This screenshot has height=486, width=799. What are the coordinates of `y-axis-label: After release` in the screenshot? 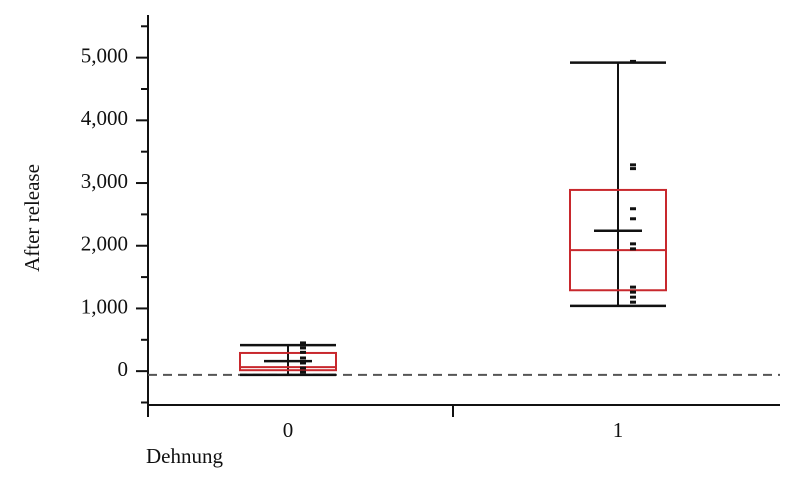 It's located at (32, 218).